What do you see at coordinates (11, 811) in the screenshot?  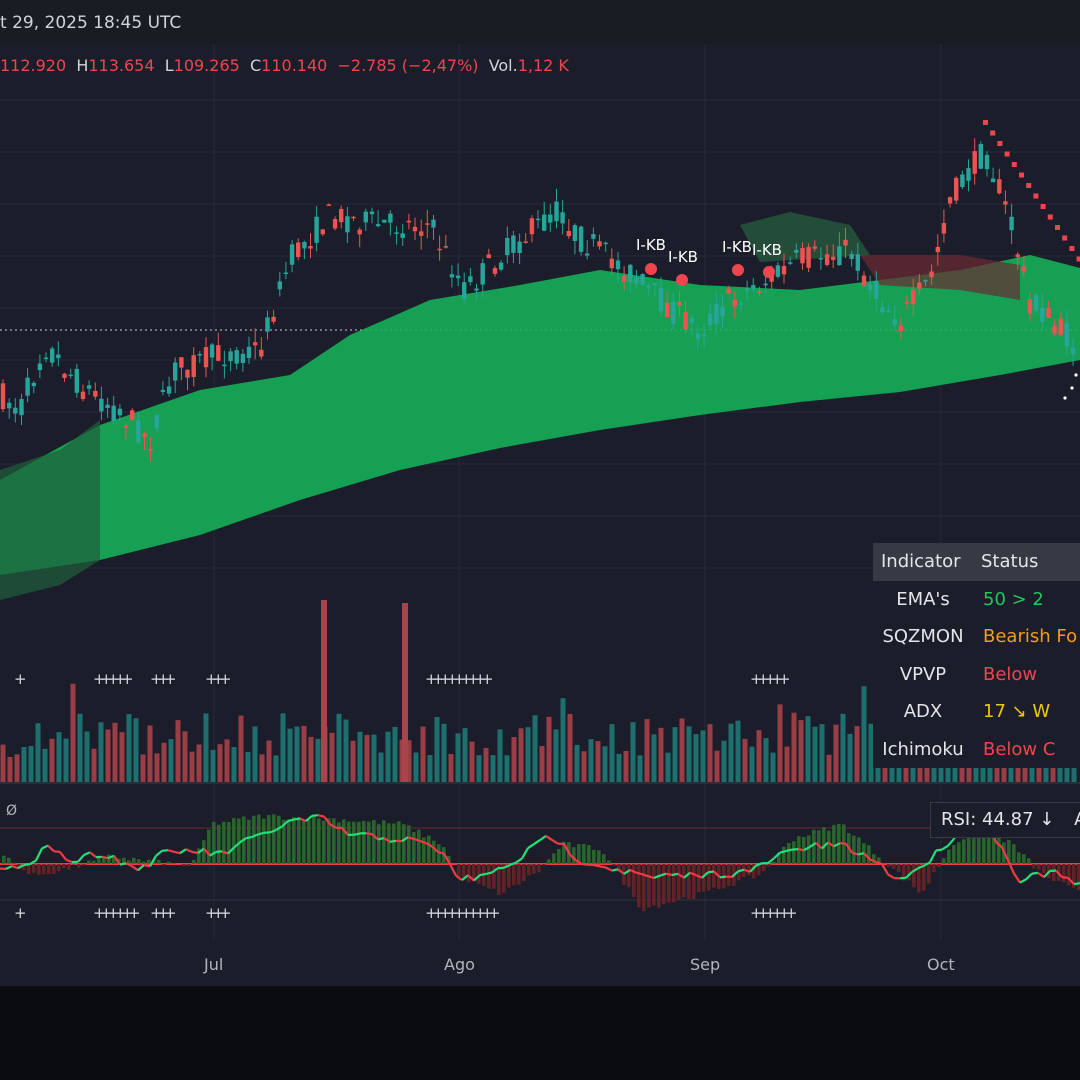 I see `zero-symbol: Ø` at bounding box center [11, 811].